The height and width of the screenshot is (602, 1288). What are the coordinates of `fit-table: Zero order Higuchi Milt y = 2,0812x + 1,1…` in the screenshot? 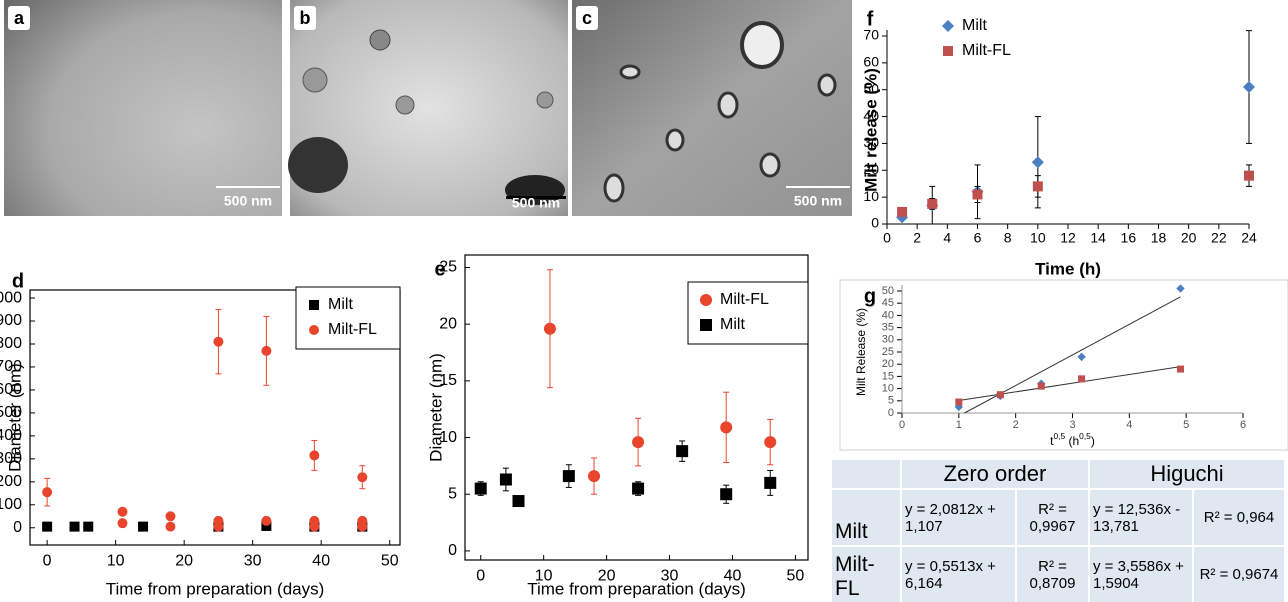 It's located at (1058, 530).